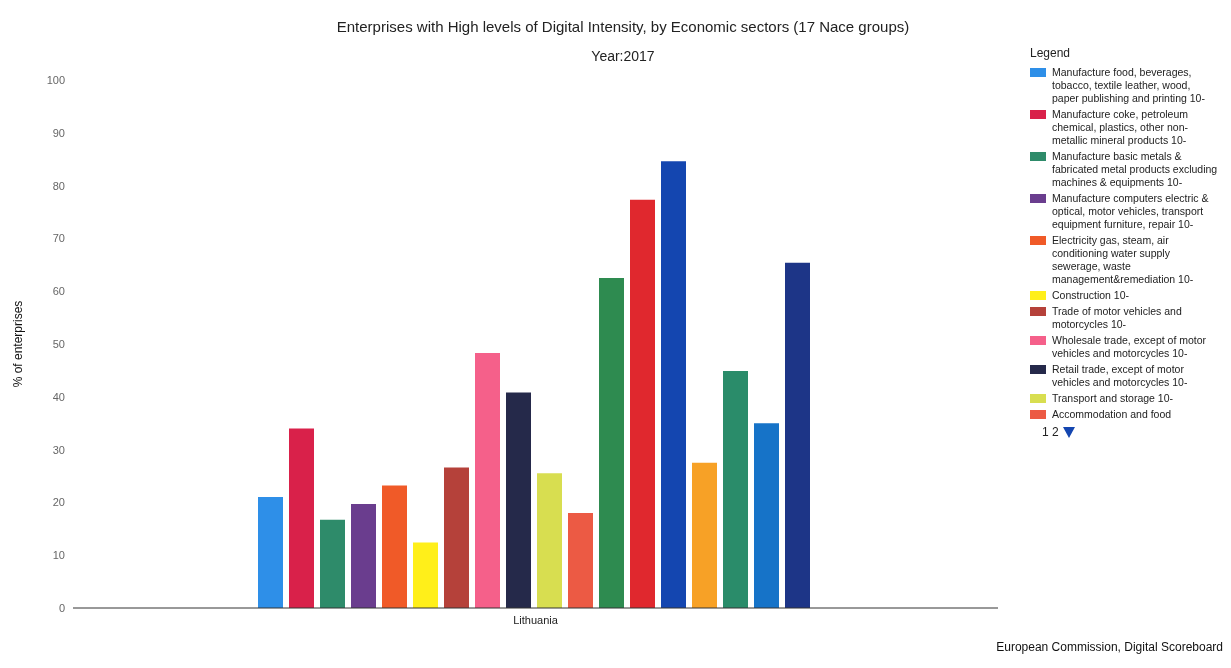 Image resolution: width=1231 pixels, height=668 pixels. What do you see at coordinates (55, 79) in the screenshot?
I see `y-tick-label: 100` at bounding box center [55, 79].